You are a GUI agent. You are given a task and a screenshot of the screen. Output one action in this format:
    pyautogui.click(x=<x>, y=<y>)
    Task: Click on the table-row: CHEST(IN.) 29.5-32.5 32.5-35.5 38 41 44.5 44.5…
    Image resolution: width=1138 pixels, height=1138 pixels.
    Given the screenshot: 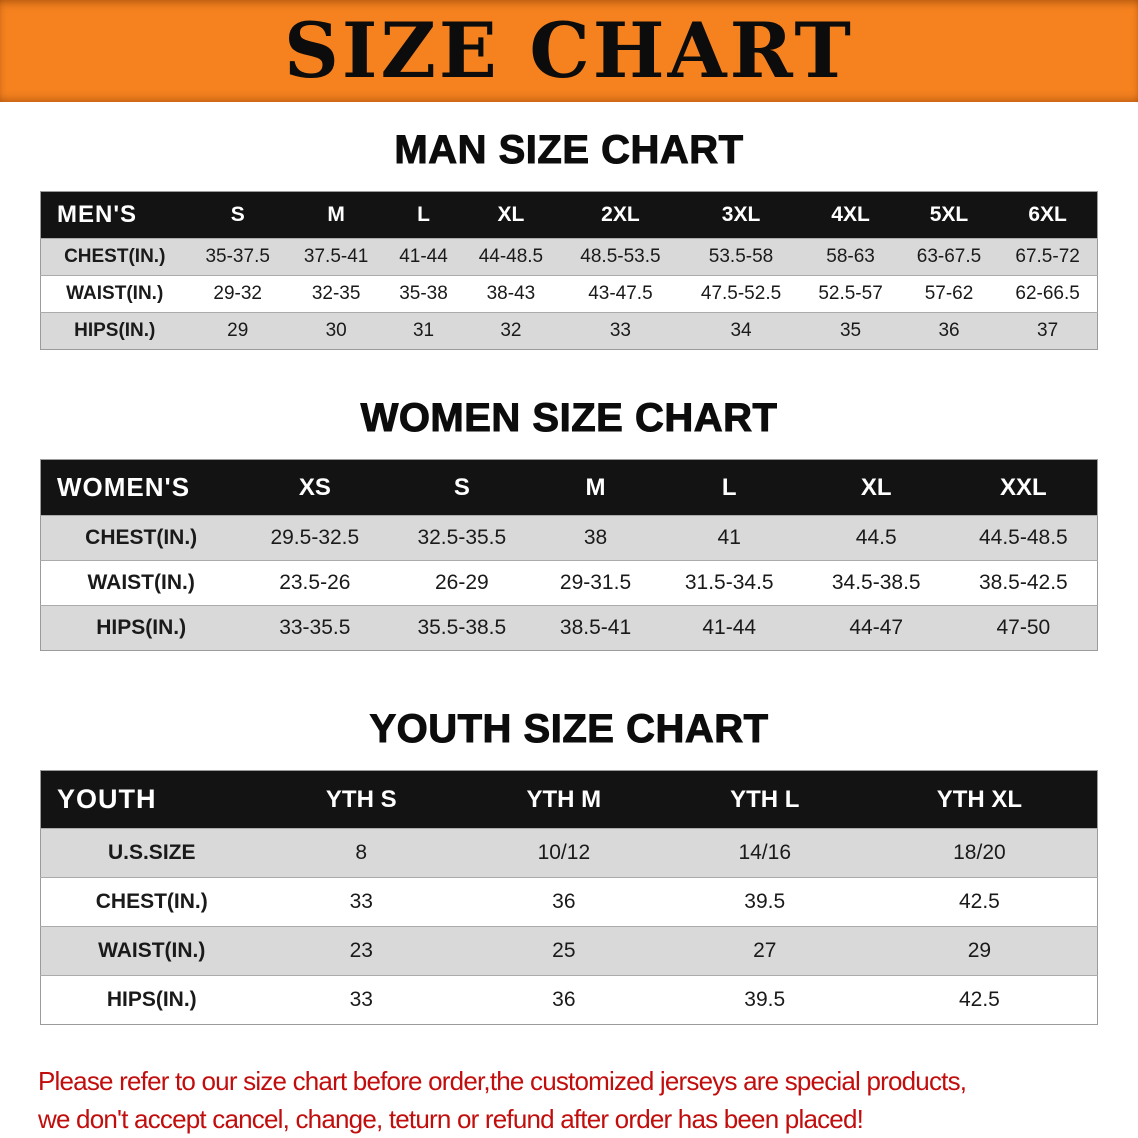 What is the action you would take?
    pyautogui.click(x=569, y=538)
    